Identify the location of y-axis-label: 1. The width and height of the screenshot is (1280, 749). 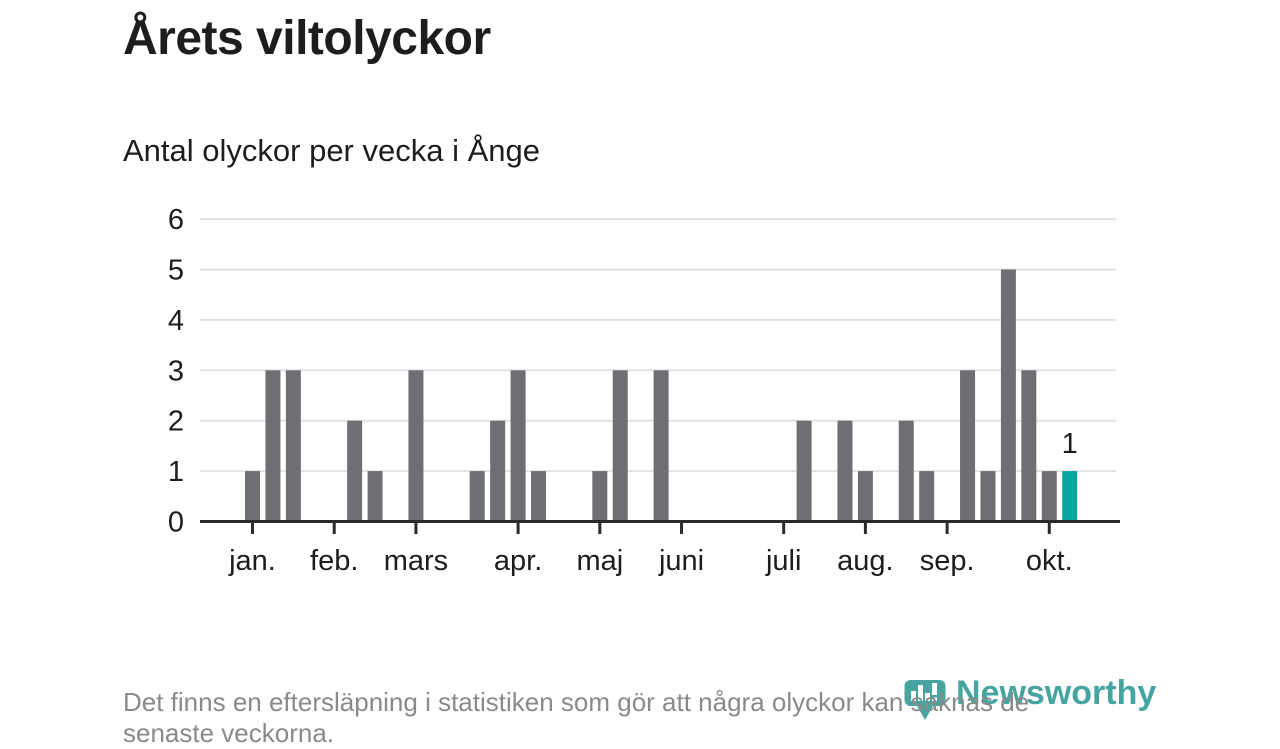
(176, 472).